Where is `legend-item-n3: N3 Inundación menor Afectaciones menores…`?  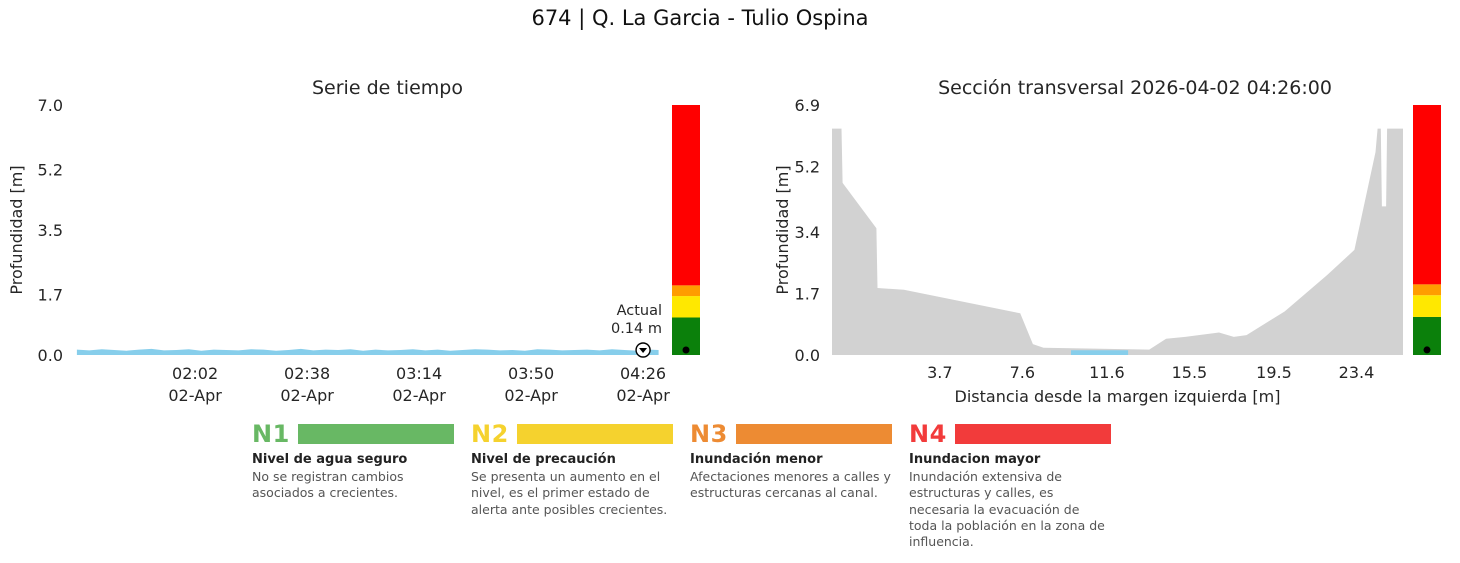
legend-item-n3: N3 Inundación menor Afectaciones menores… is located at coordinates (791, 486).